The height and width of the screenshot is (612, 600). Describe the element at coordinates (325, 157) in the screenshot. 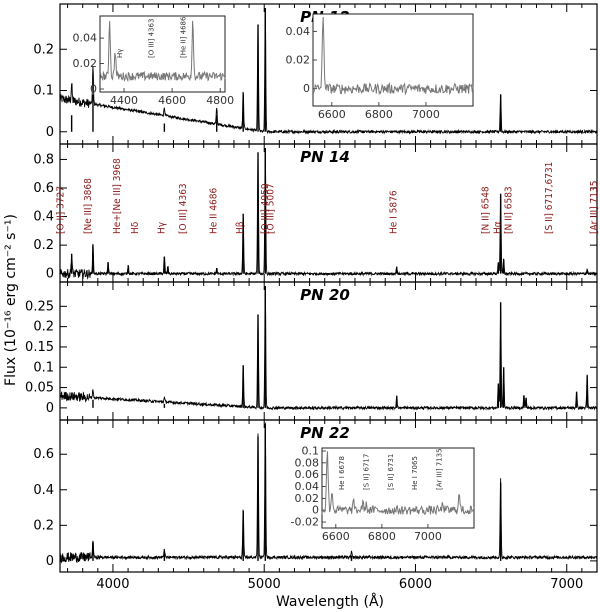

I see `panel-title: PN 14` at that location.